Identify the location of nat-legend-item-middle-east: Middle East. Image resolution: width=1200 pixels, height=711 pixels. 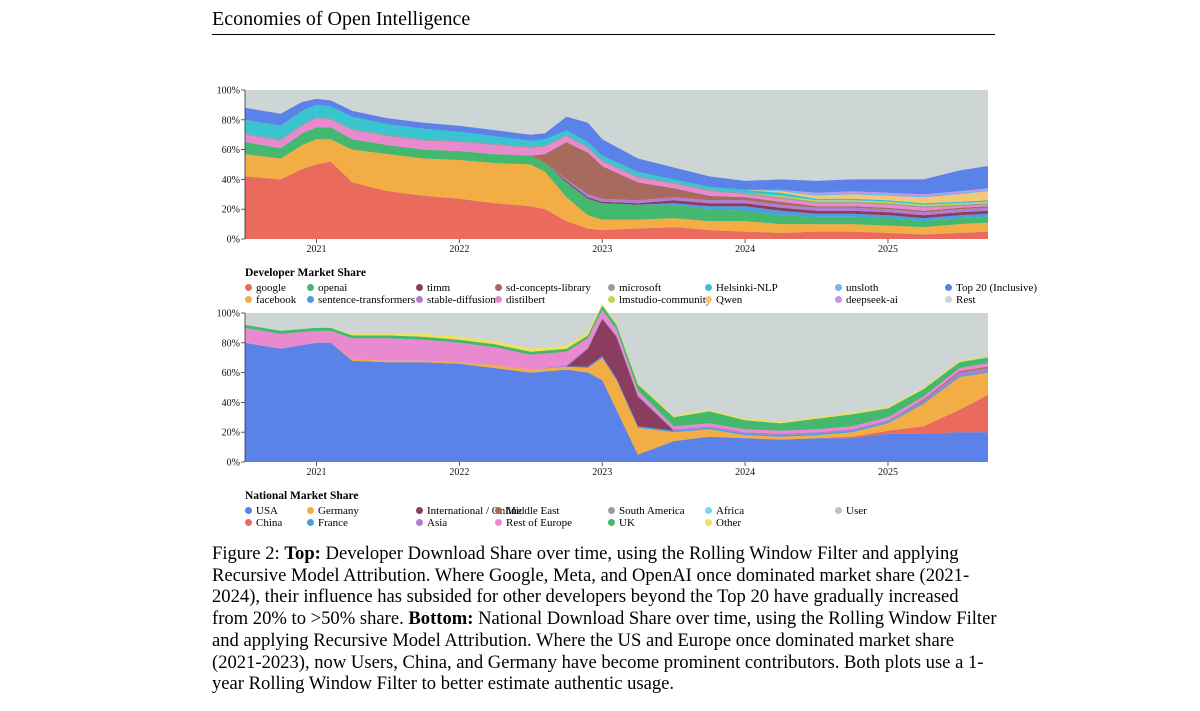
(527, 511).